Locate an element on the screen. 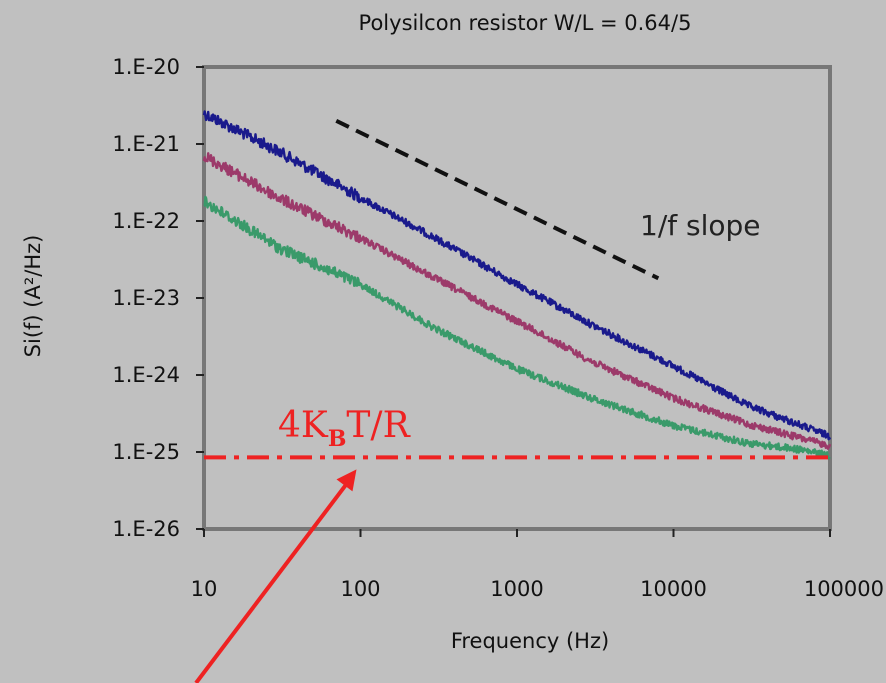  chart-title: Polysilcon resistor W/L = 0.64/5 is located at coordinates (525, 23).